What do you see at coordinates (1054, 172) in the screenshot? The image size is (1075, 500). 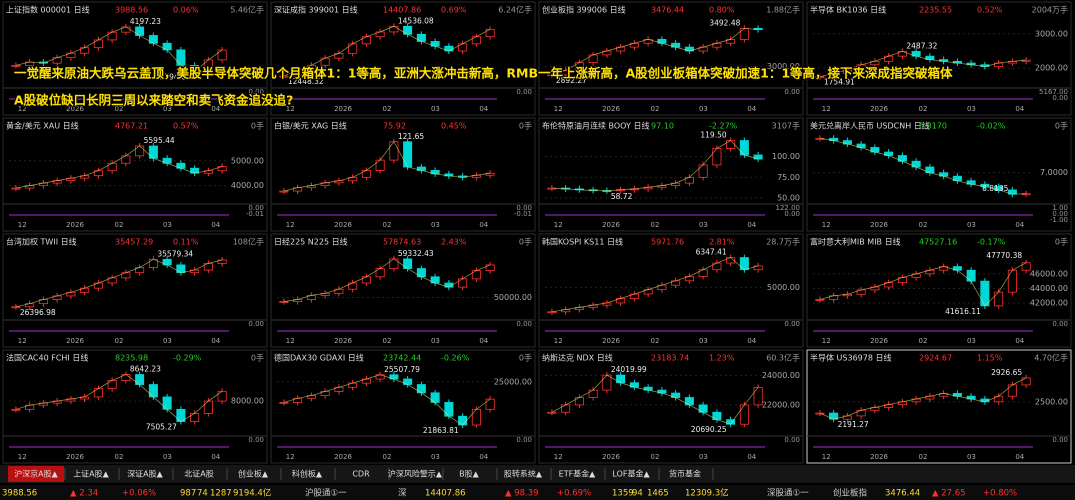 I see `y-tick-label: 7.0000` at bounding box center [1054, 172].